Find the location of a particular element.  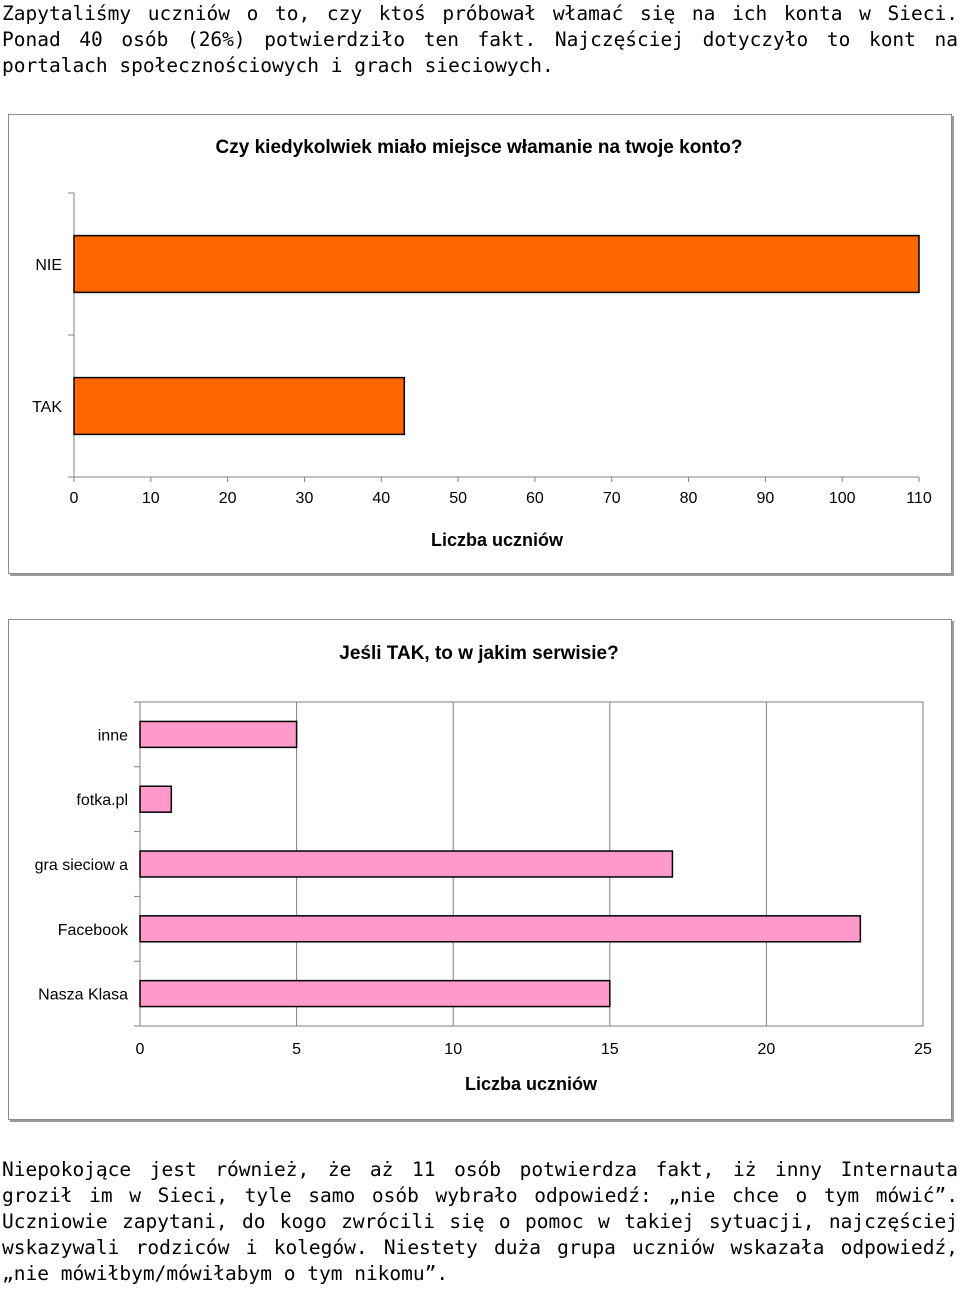

x-tick-label: 40 is located at coordinates (381, 498).